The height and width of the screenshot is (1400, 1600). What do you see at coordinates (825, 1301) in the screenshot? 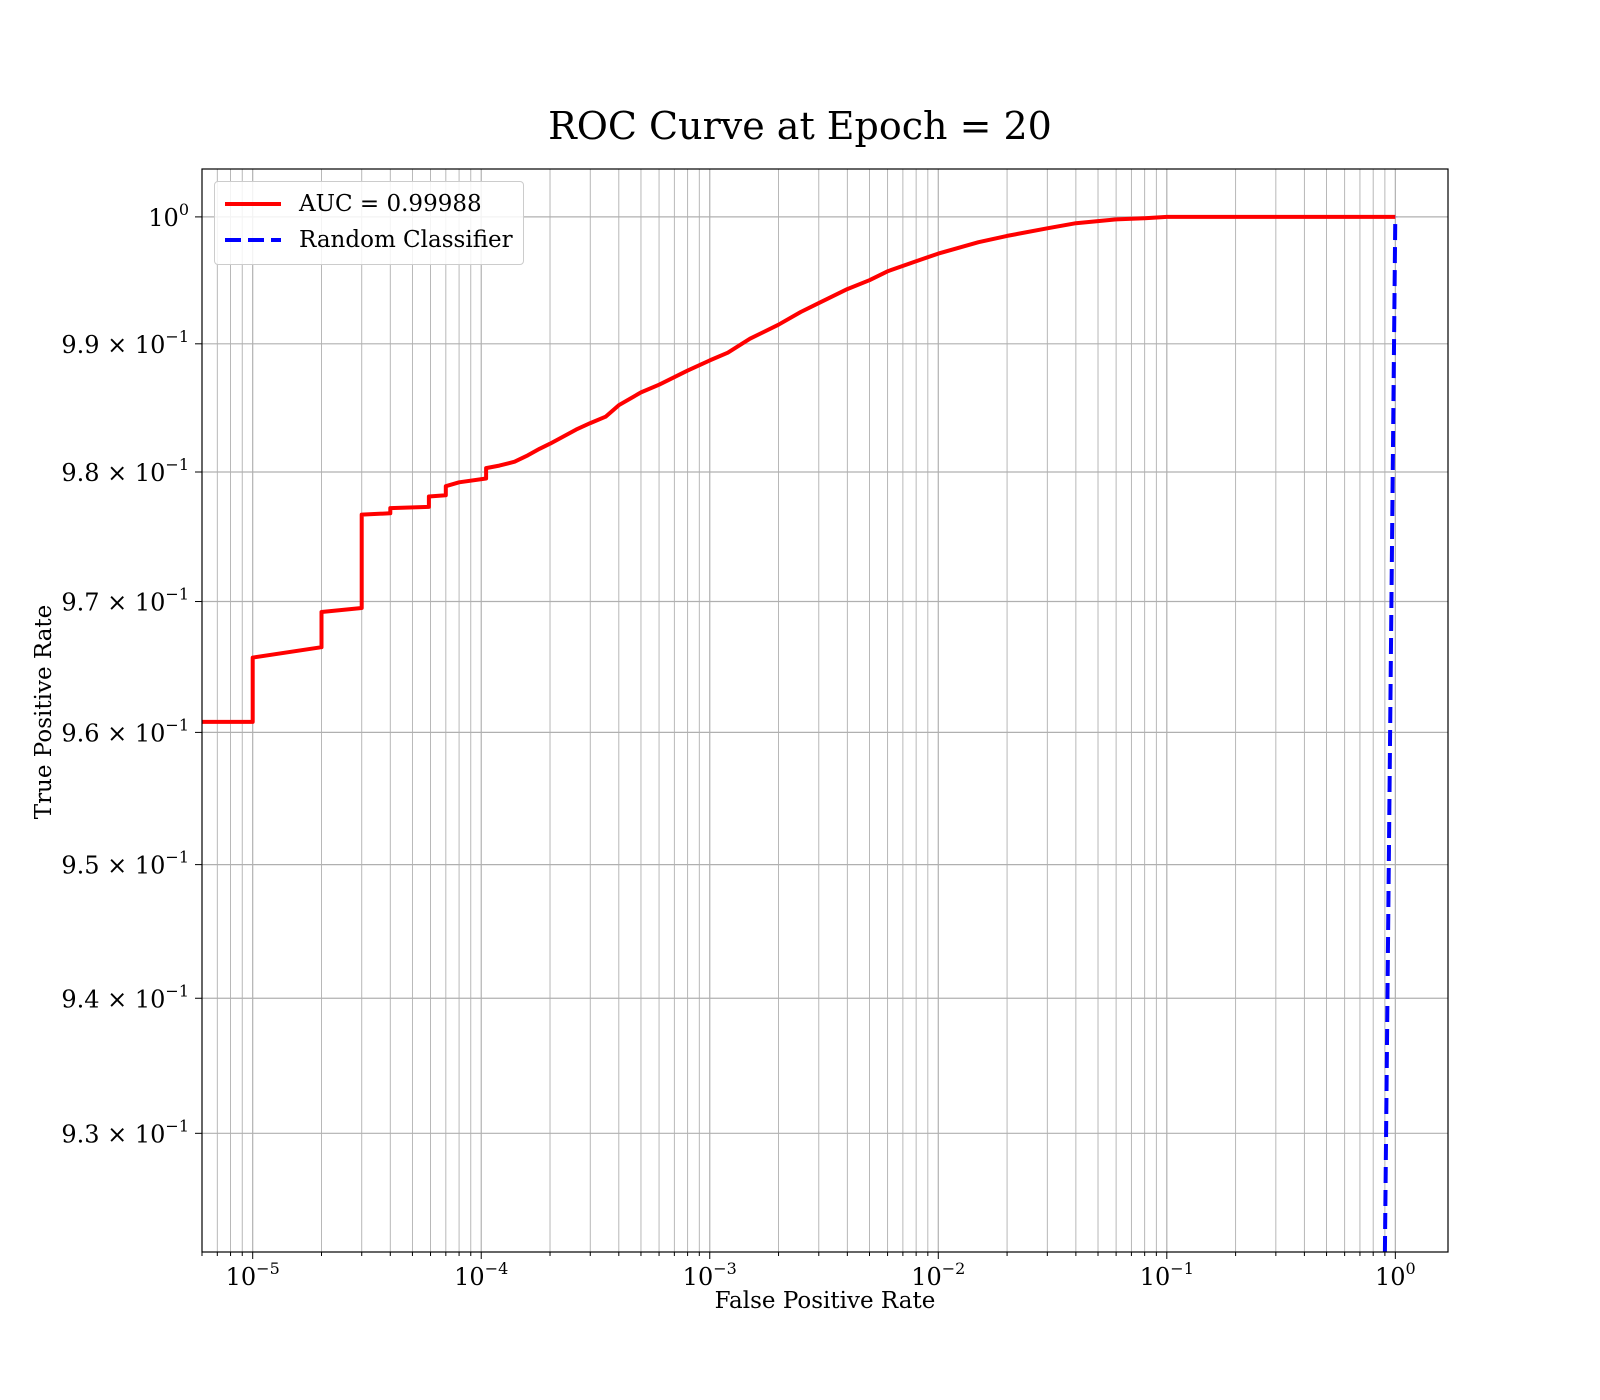
I see `x-axis-label: False Positive Rate` at bounding box center [825, 1301].